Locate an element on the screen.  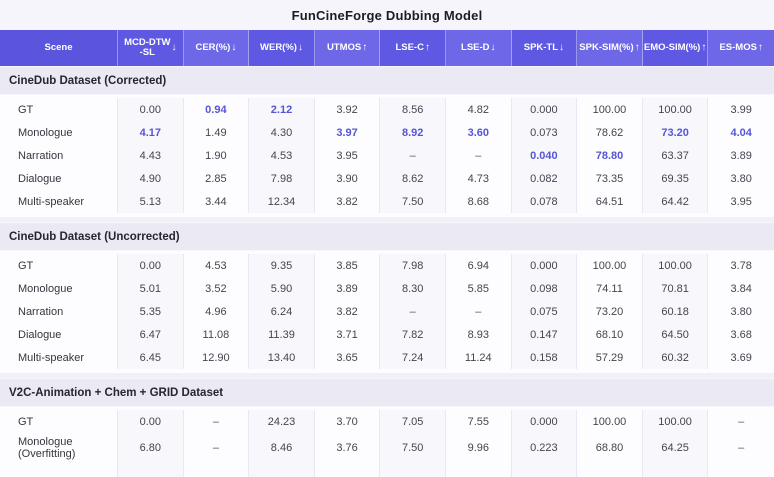
empty-filler-row is located at coordinates (387, 470).